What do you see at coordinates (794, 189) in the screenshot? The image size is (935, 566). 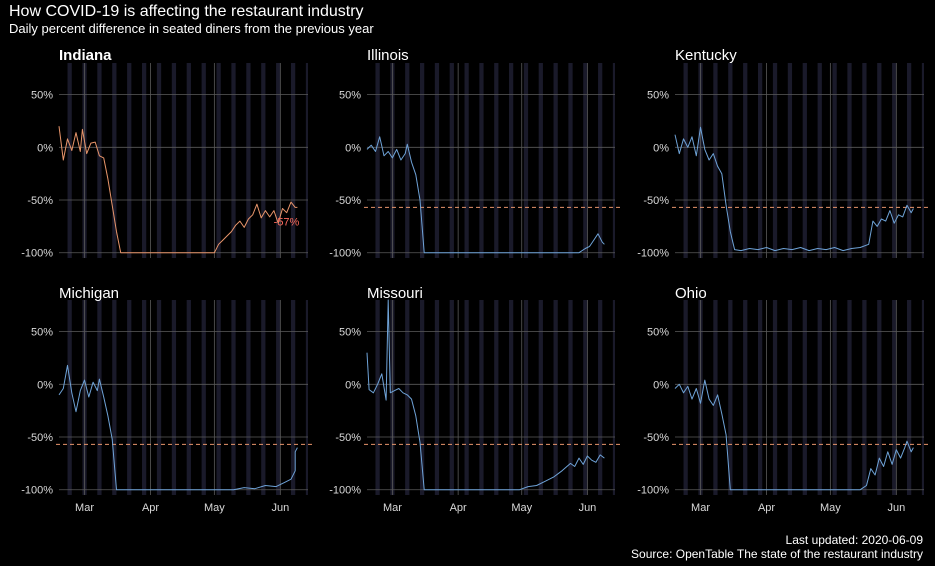 I see `series-line-kentucky` at bounding box center [794, 189].